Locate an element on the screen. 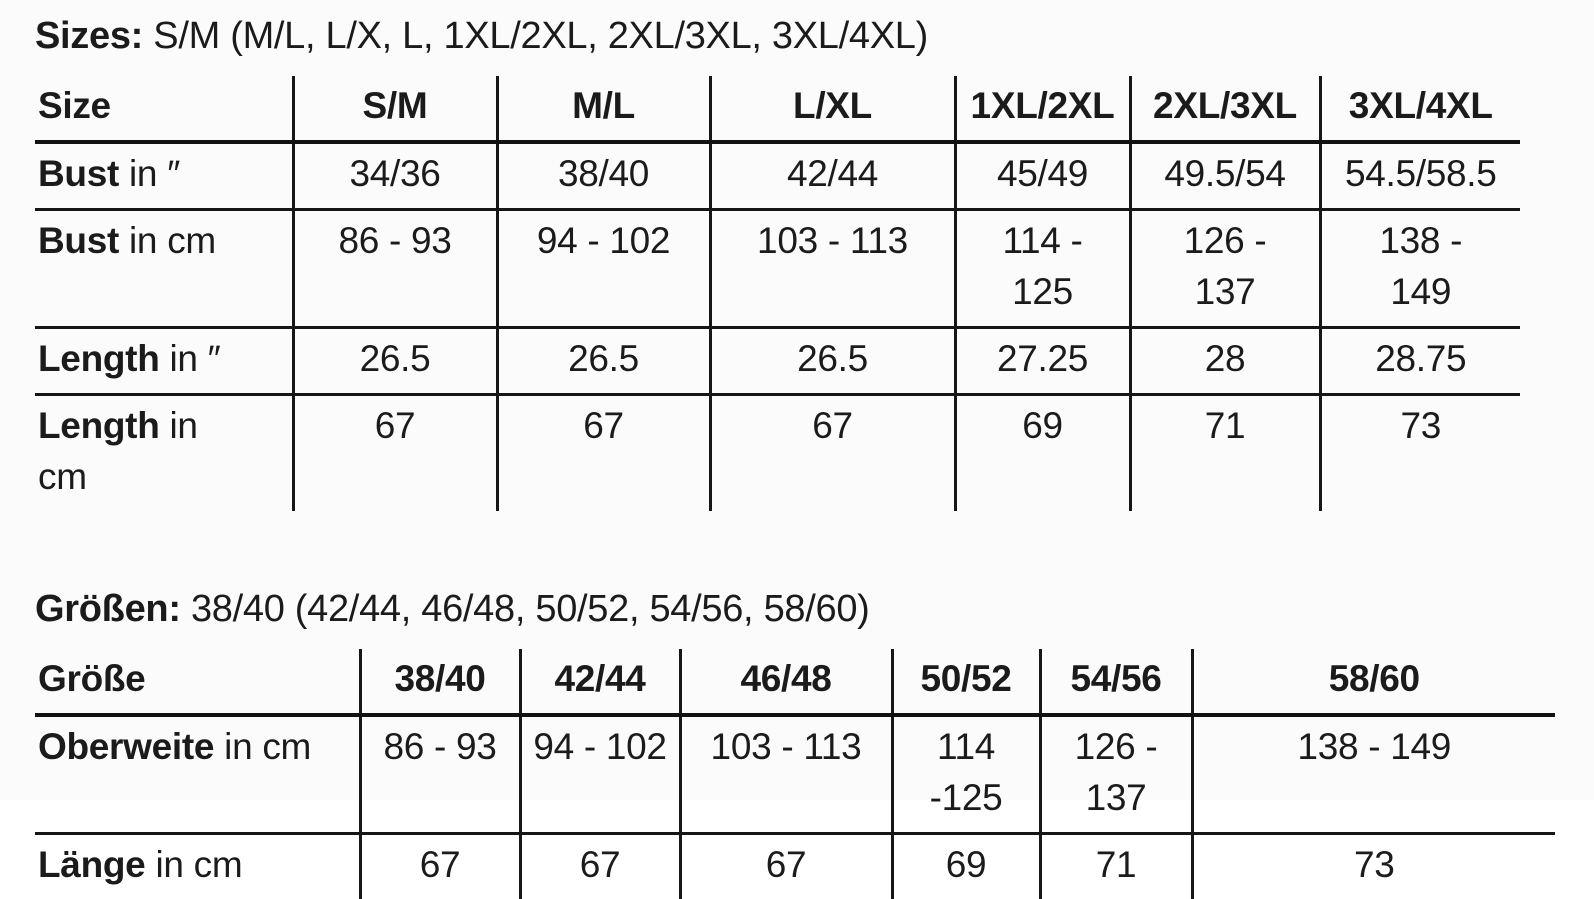 The image size is (1594, 899). table-cell: 28.75 is located at coordinates (1420, 361).